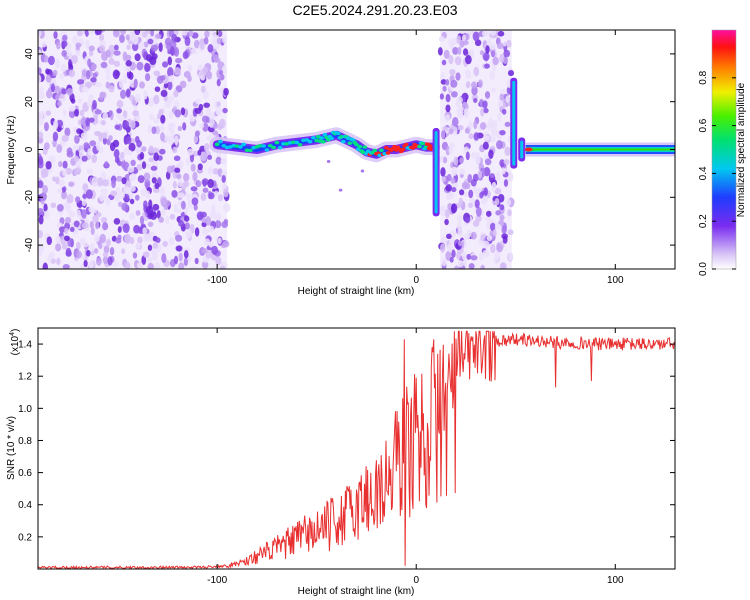  What do you see at coordinates (29, 102) in the screenshot?
I see `y-tick-label: 20` at bounding box center [29, 102].